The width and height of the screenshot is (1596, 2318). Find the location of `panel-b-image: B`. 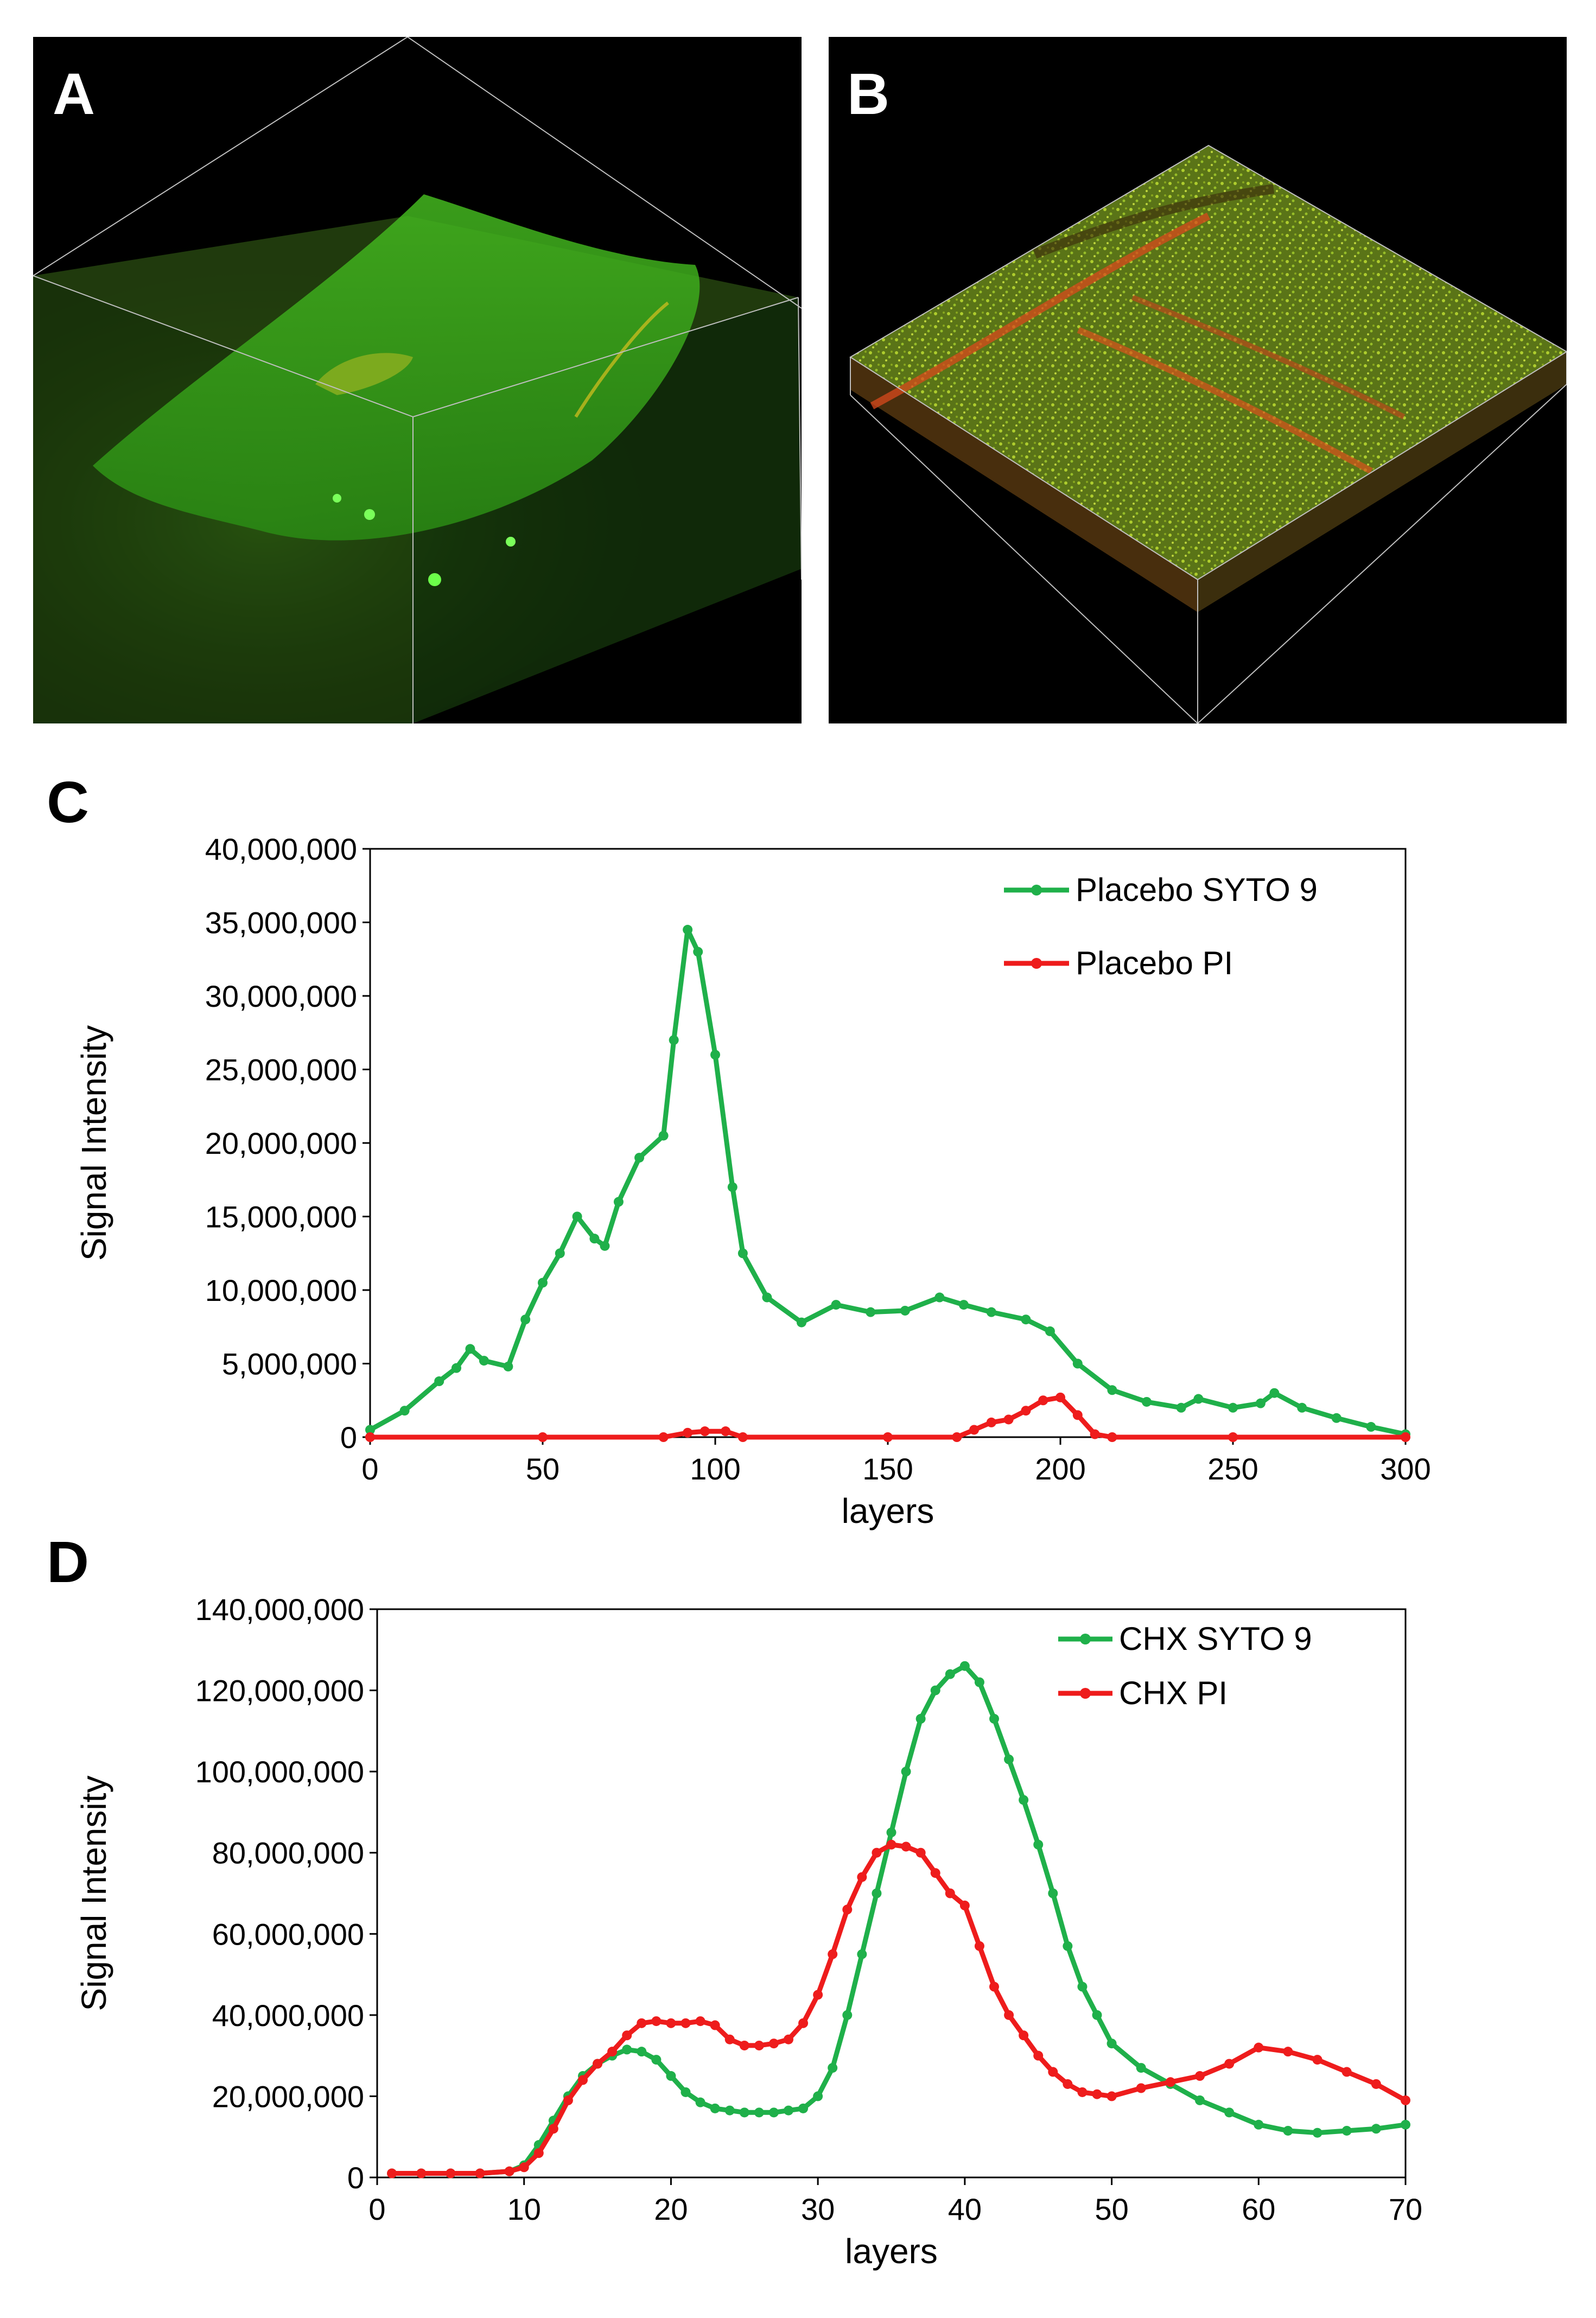

panel-b-image: B is located at coordinates (1198, 380).